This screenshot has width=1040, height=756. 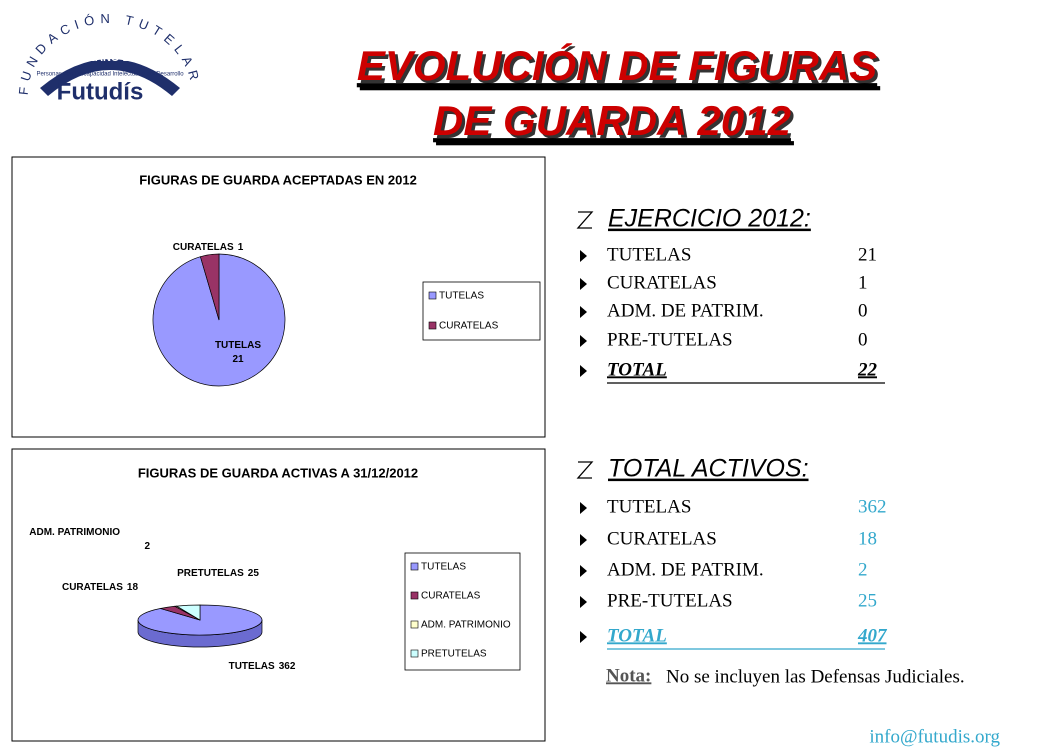 I want to click on logo-band, so click(x=110, y=77).